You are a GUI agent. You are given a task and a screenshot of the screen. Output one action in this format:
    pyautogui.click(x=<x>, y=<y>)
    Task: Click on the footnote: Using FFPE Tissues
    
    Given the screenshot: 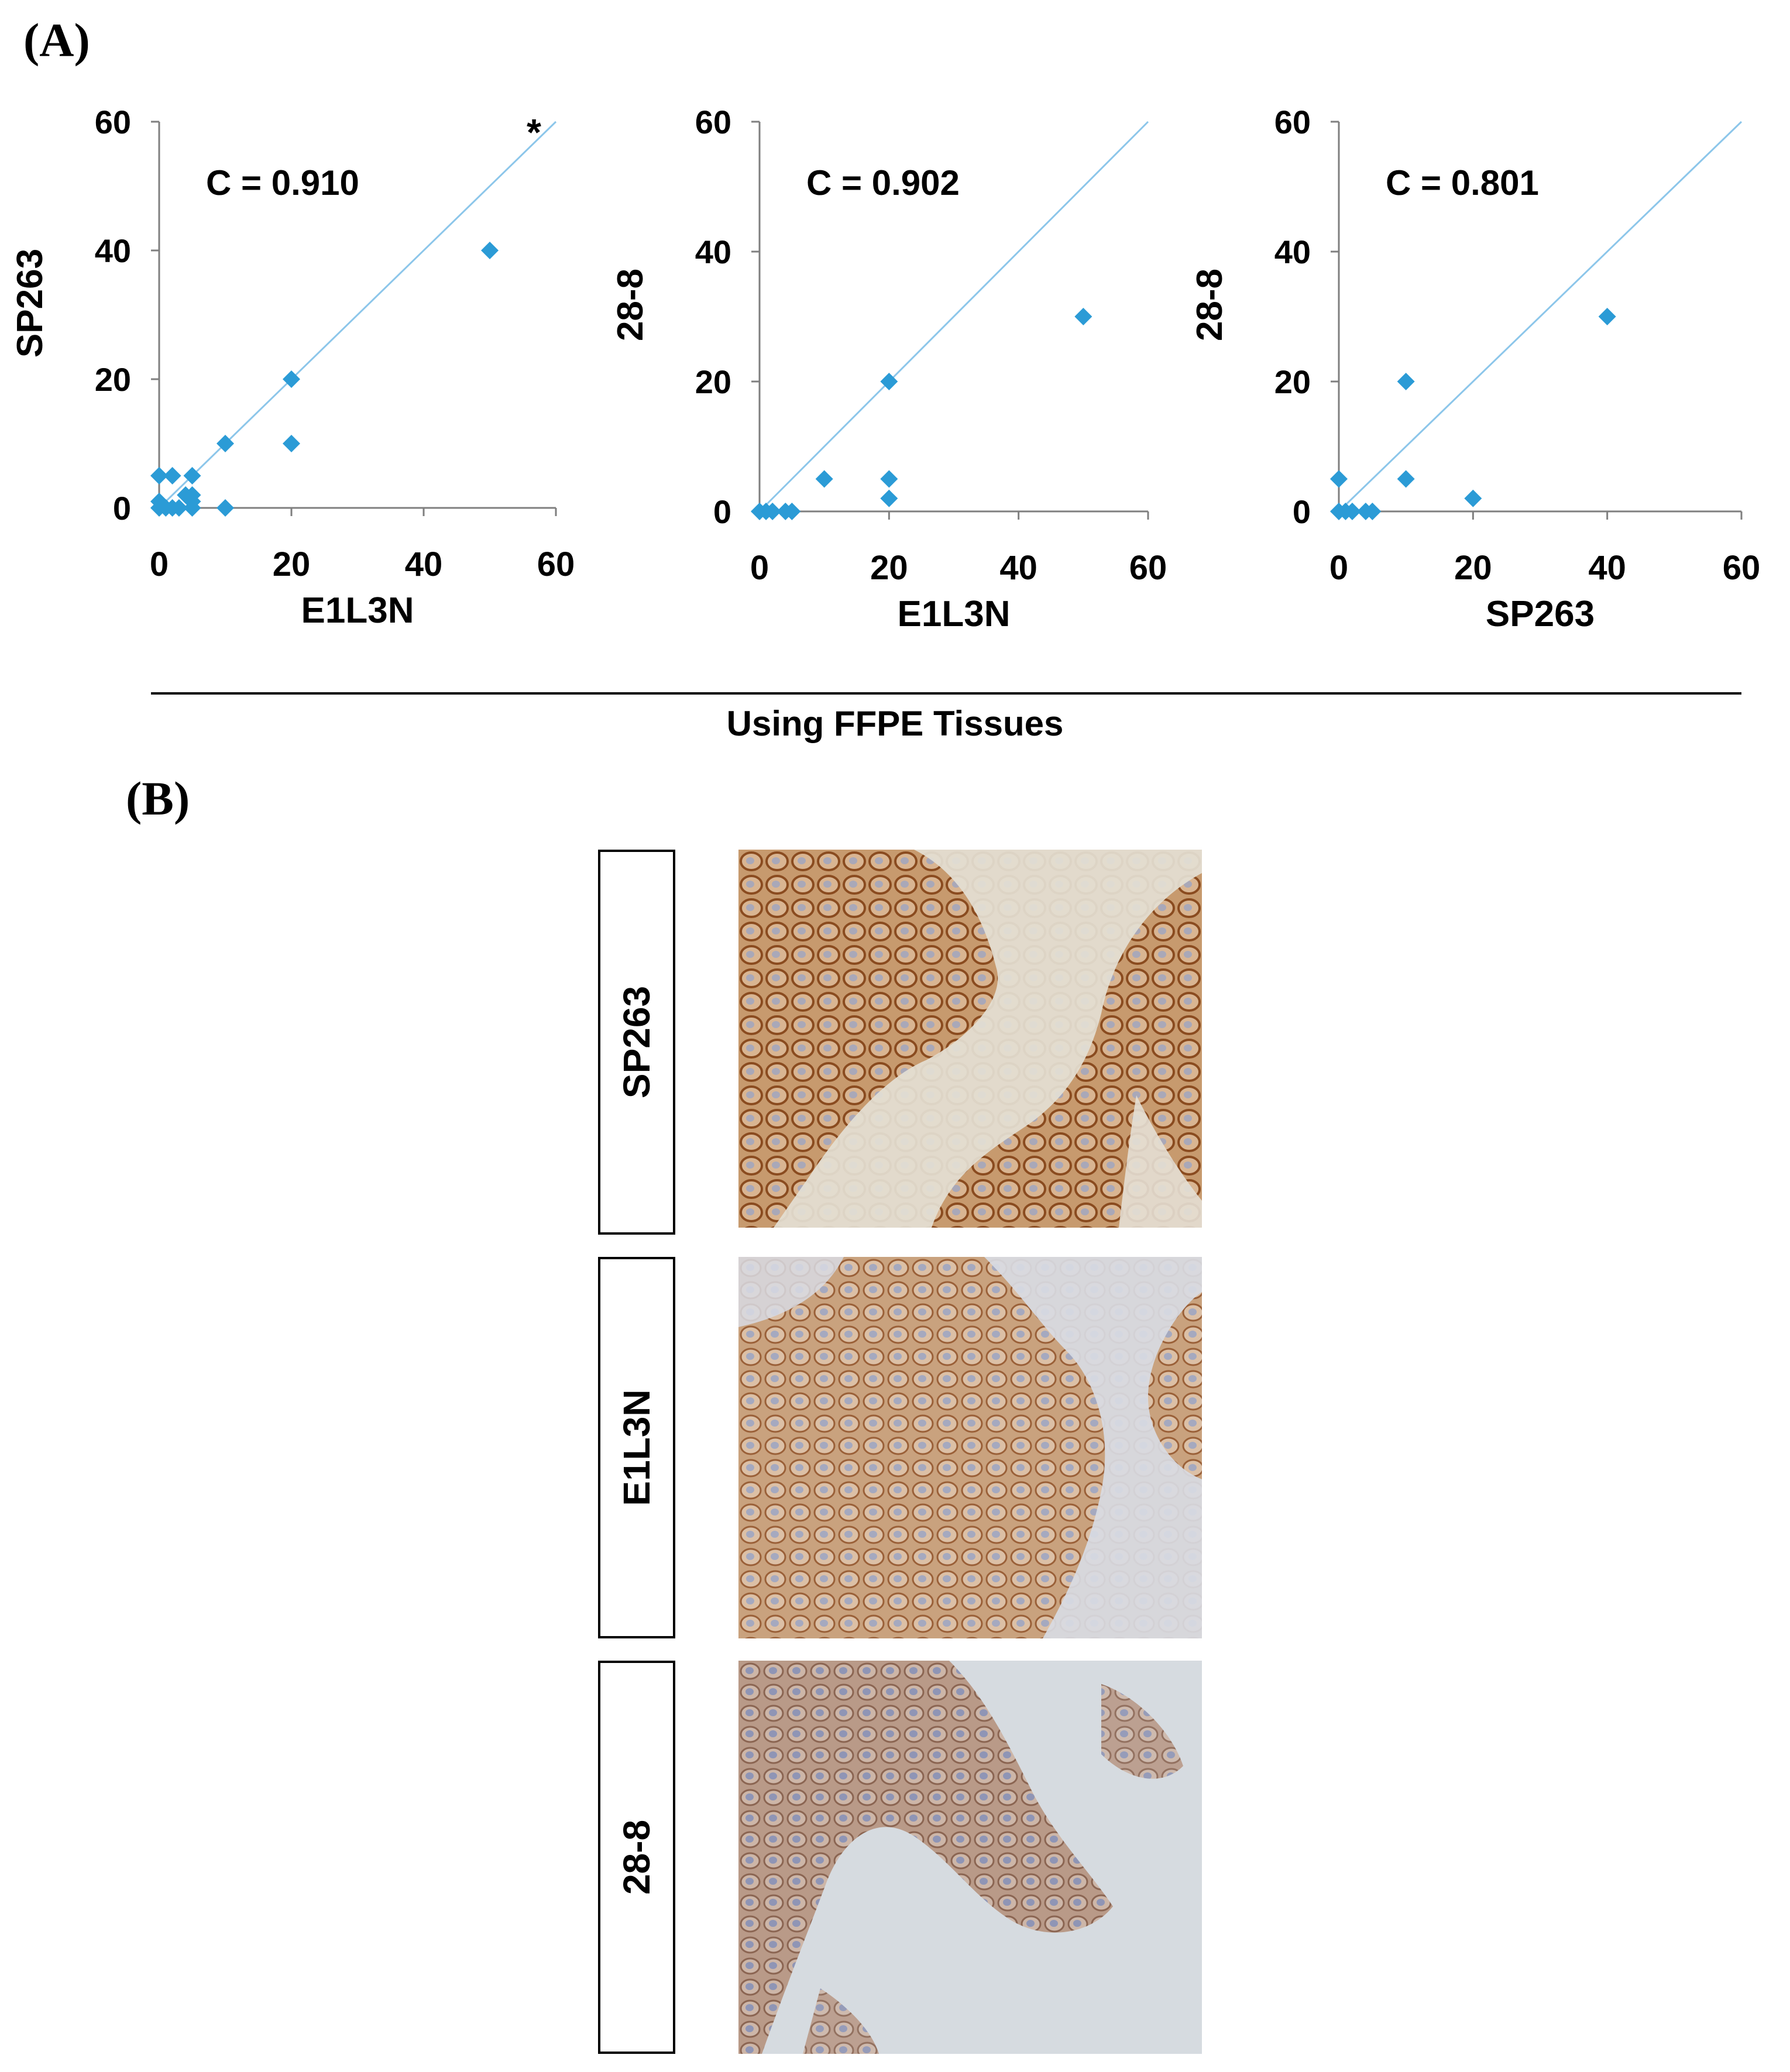 What is the action you would take?
    pyautogui.click(x=895, y=723)
    